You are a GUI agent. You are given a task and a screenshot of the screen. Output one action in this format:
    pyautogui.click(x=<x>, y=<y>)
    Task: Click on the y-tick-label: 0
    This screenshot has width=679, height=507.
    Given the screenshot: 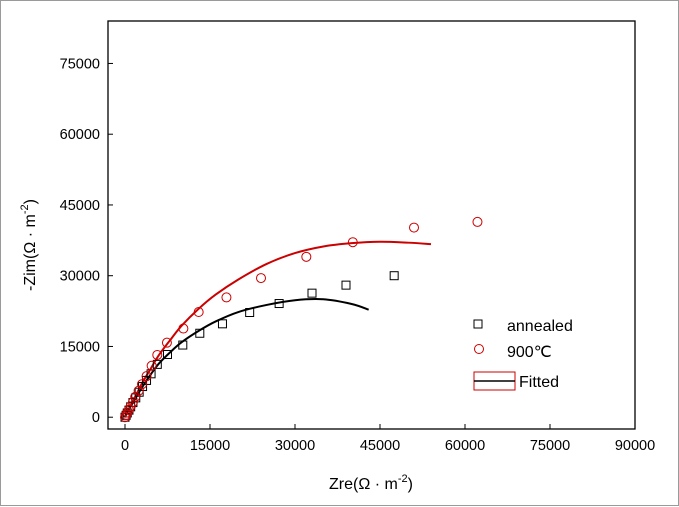 What is the action you would take?
    pyautogui.click(x=96, y=418)
    